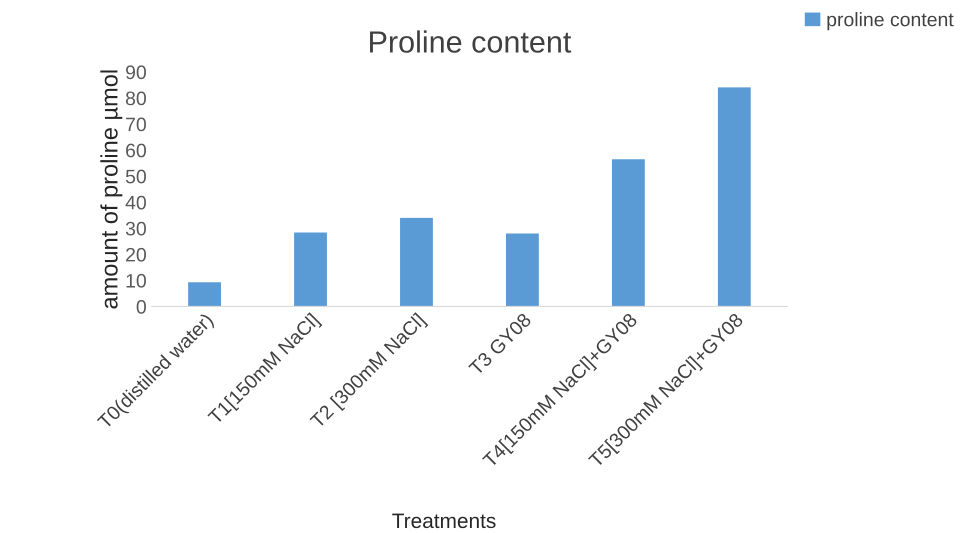 This screenshot has height=533, width=978. Describe the element at coordinates (136, 98) in the screenshot. I see `y-tick-label: 80` at that location.